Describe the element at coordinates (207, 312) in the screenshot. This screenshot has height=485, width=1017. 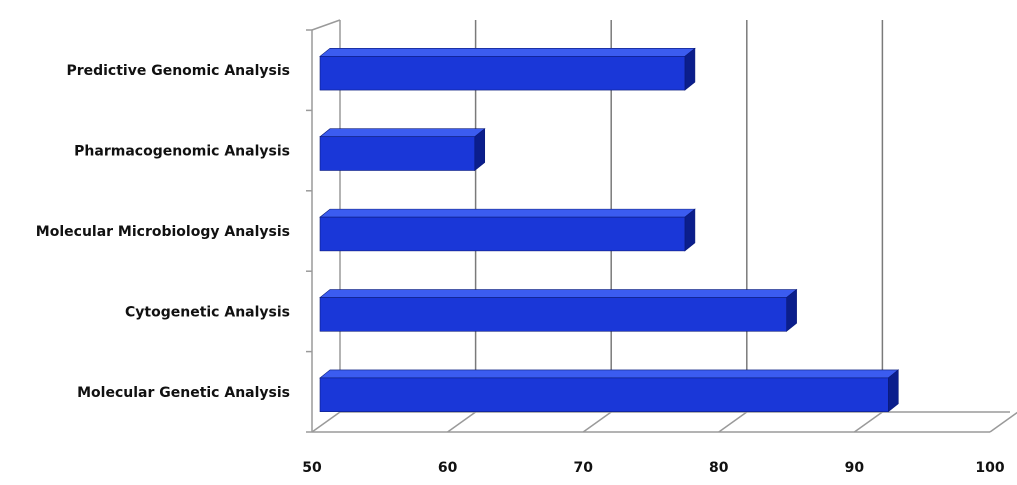
I see `category-label: Cytogenetic Analysis` at that location.